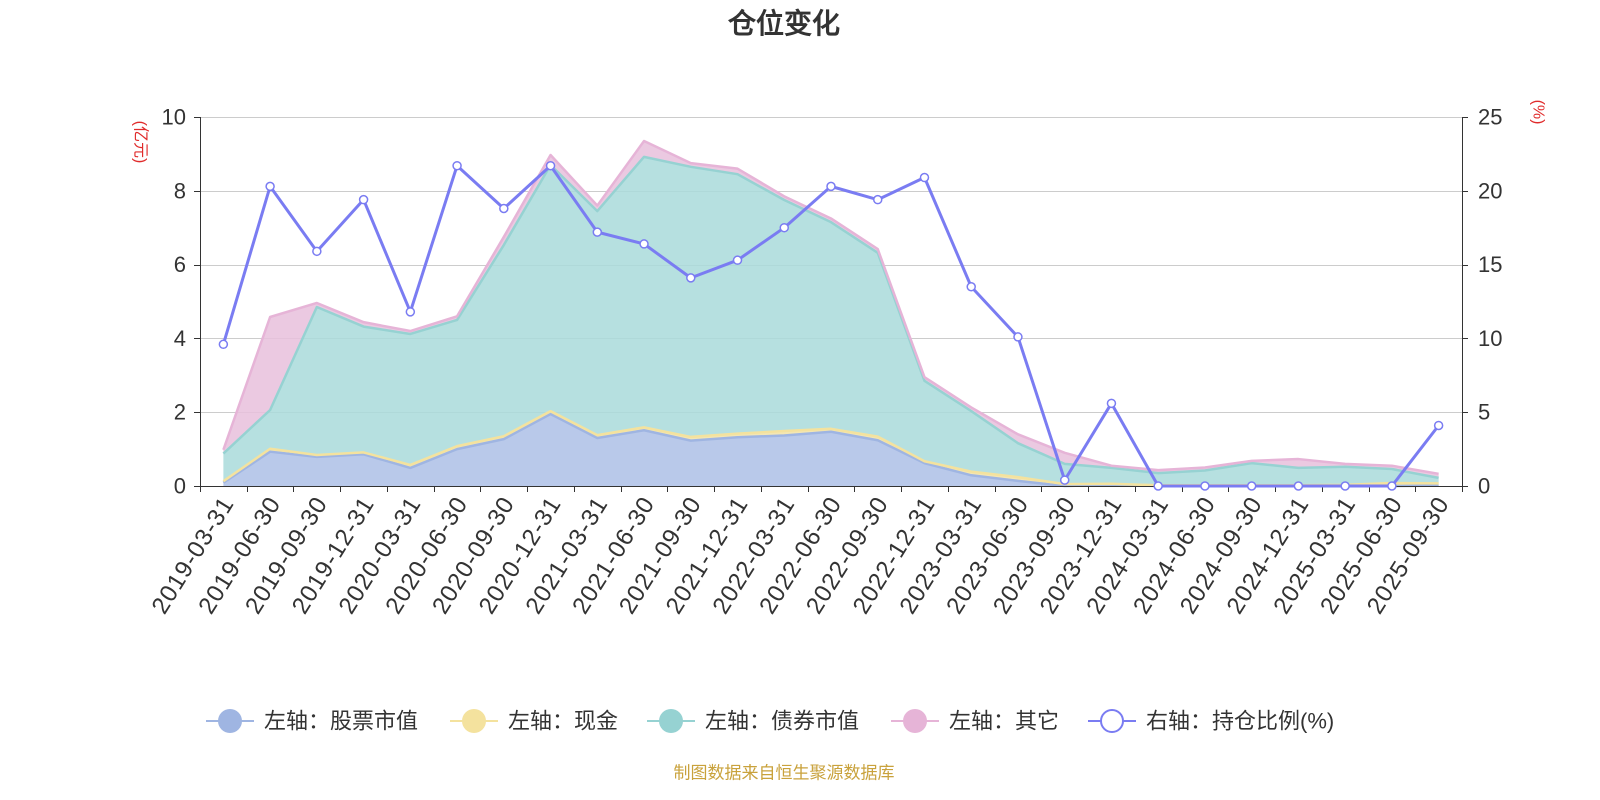  I want to click on legend-item-bond-value: 左轴：债券市值, so click(753, 721).